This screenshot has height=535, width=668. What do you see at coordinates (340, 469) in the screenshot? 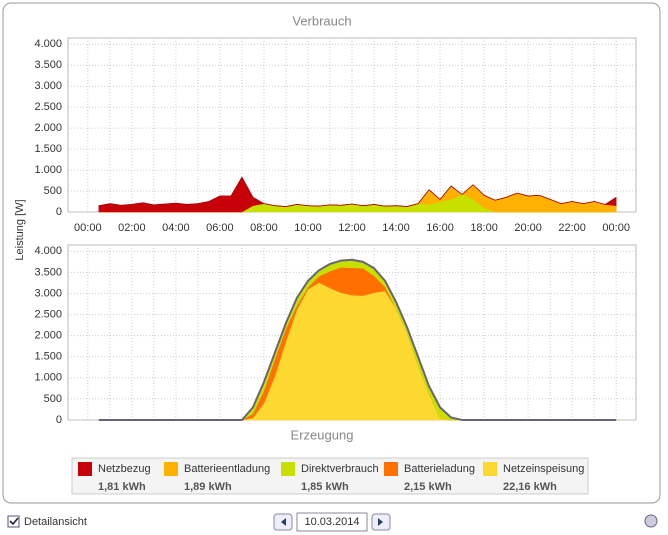
I see `legend-label: Direktverbrauch` at bounding box center [340, 469].